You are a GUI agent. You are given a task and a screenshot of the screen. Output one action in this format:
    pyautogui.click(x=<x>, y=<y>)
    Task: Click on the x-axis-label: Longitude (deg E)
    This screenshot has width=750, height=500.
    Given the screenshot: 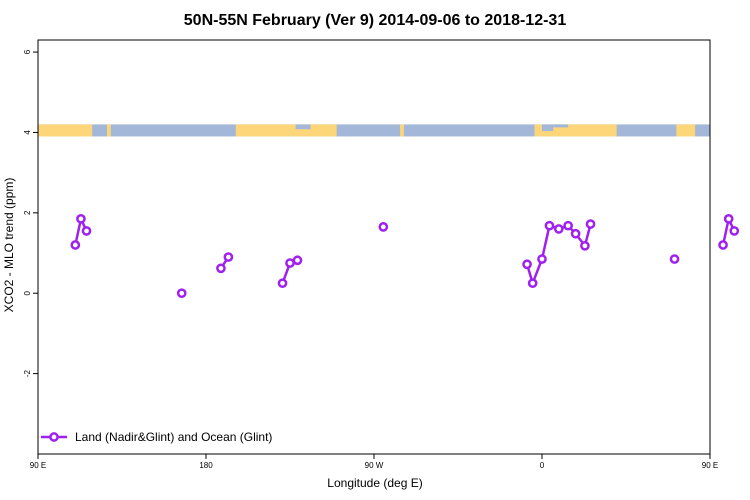 What is the action you would take?
    pyautogui.click(x=374, y=483)
    